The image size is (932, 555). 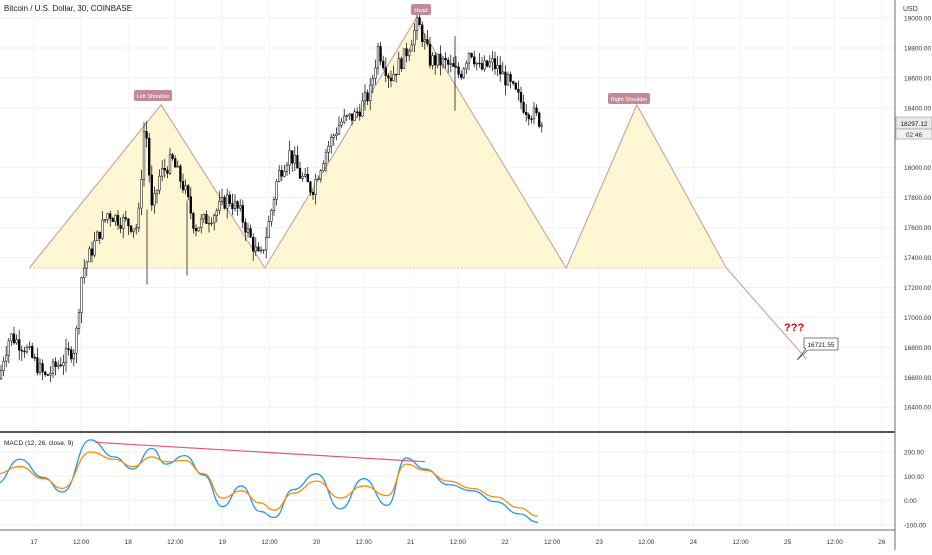 What do you see at coordinates (913, 128) in the screenshot?
I see `last-price-badge: 18297.12 02:46` at bounding box center [913, 128].